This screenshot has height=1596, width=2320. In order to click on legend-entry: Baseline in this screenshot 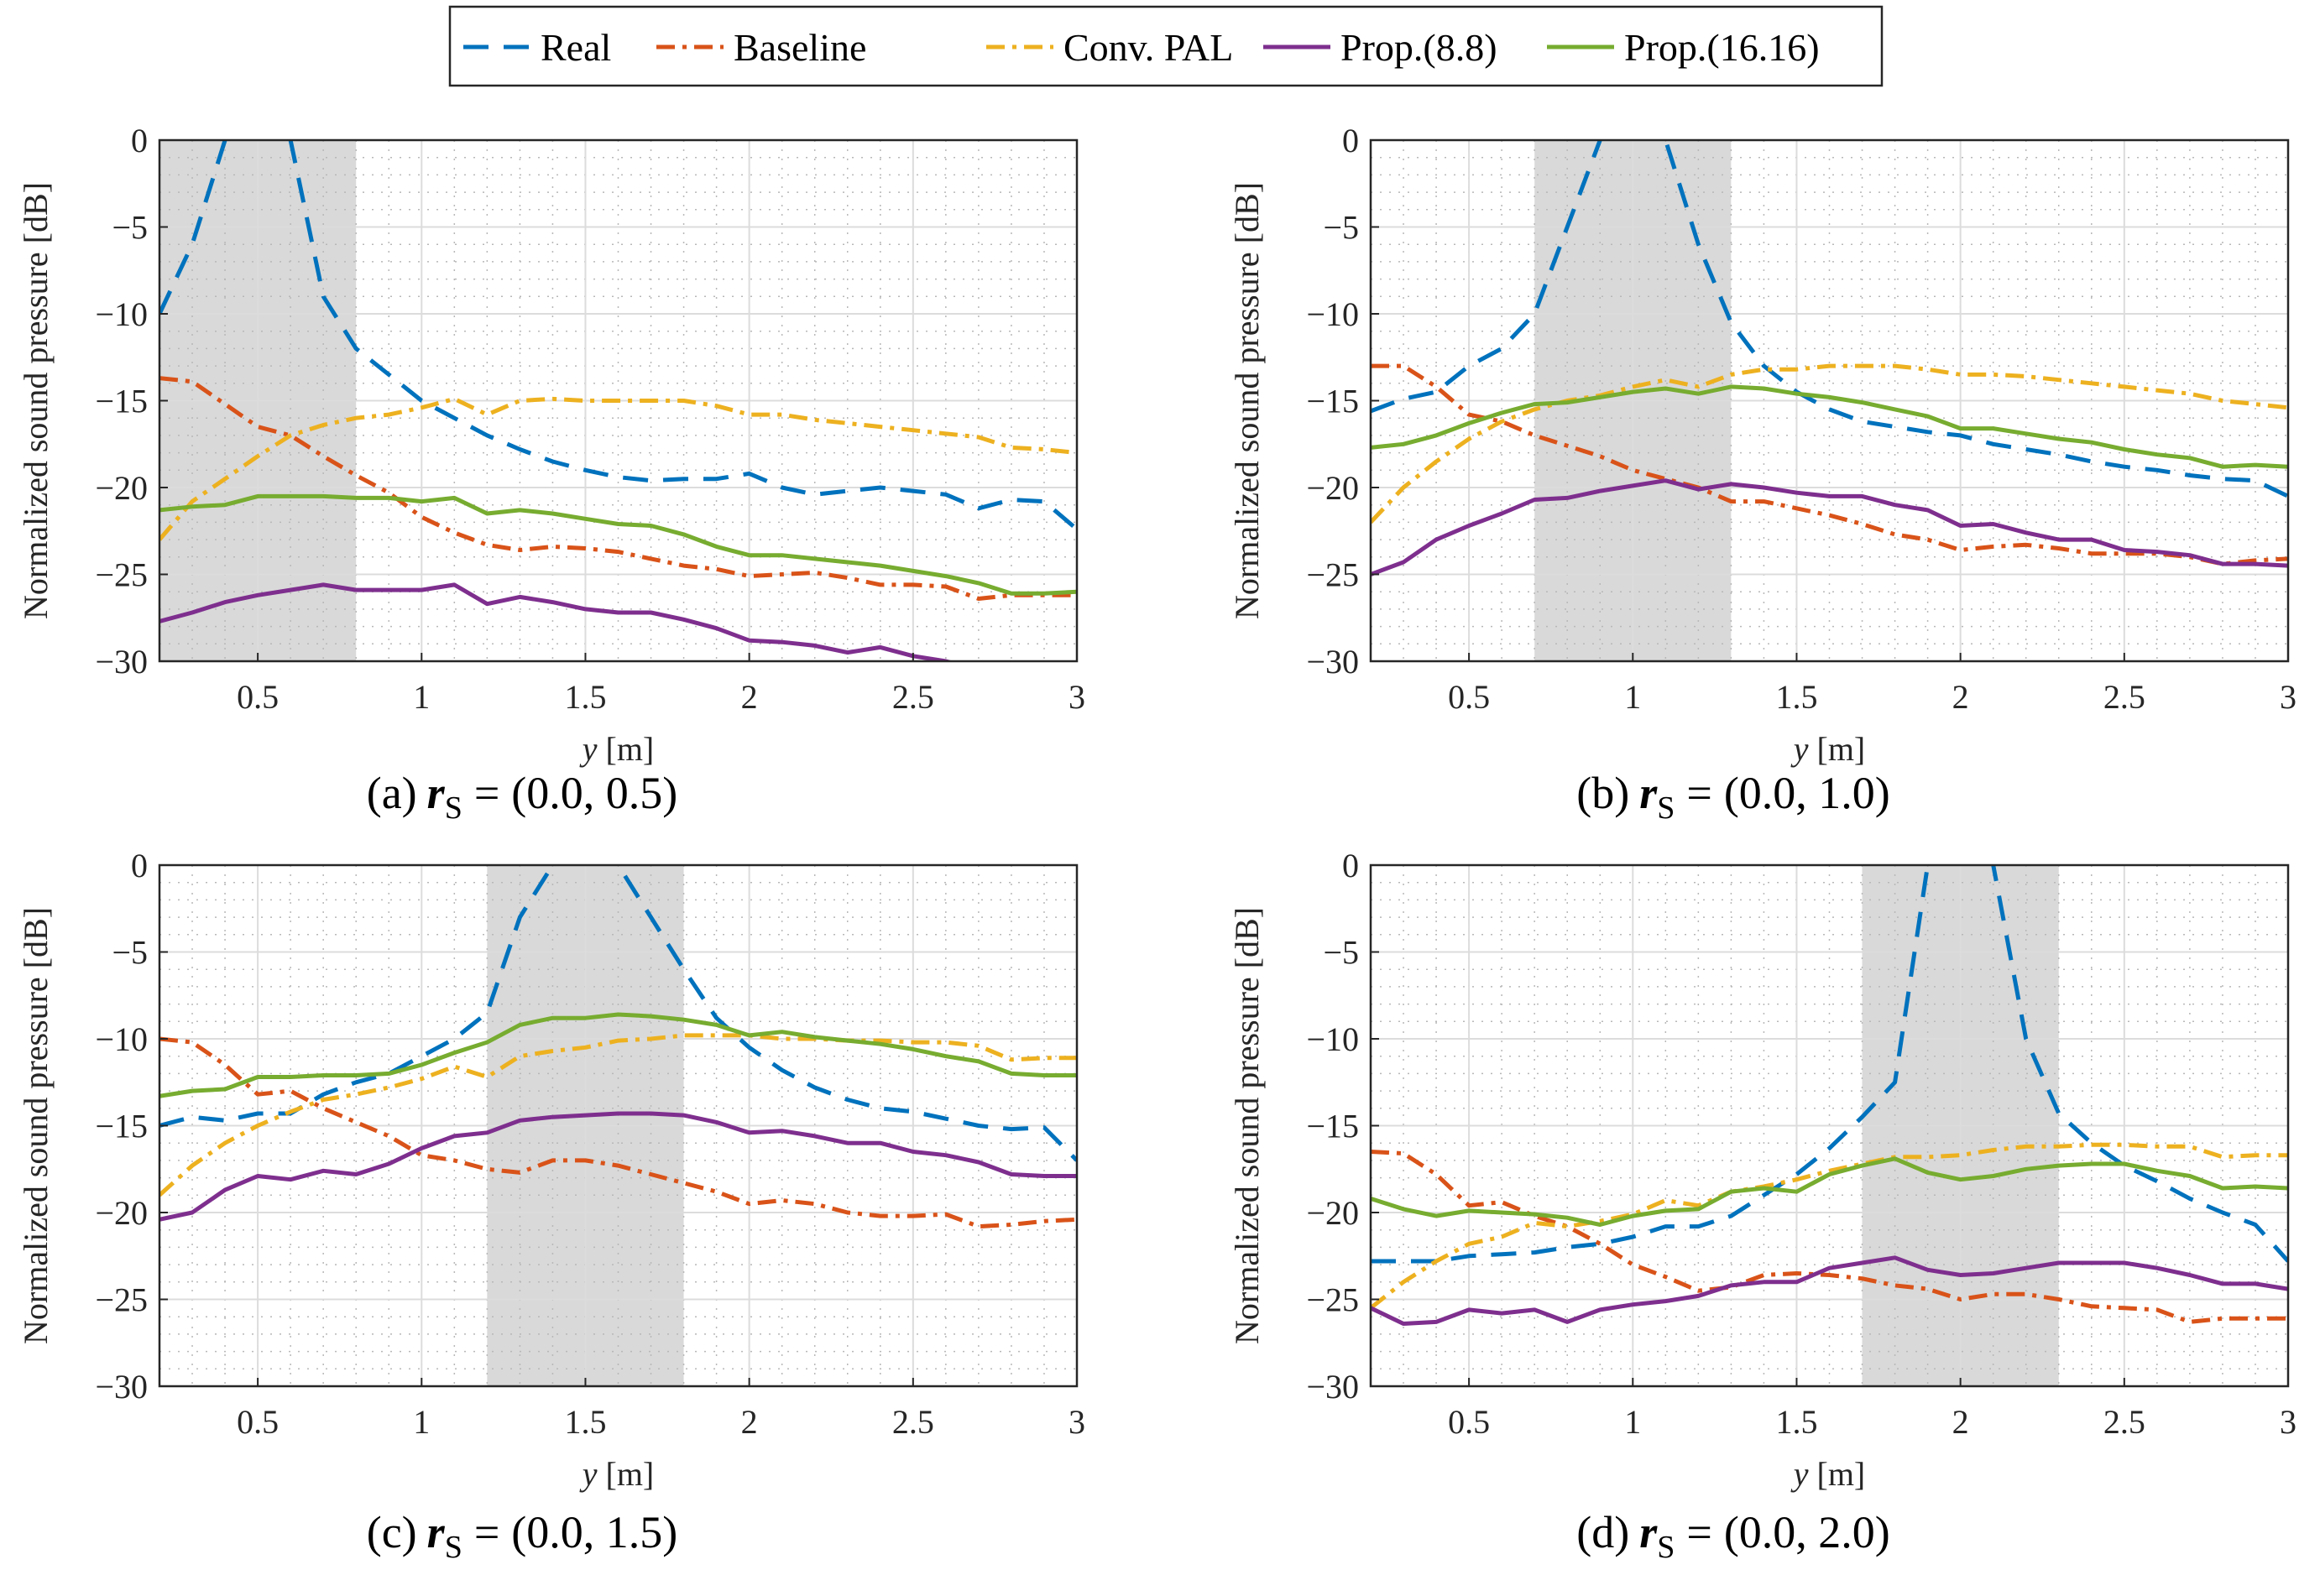, I will do `click(761, 47)`.